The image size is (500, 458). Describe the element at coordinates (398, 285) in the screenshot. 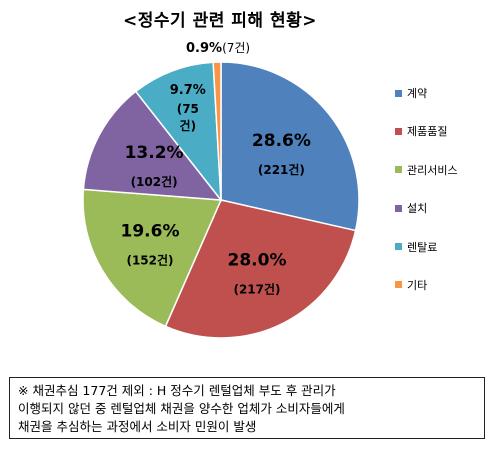

I see `legend-swatch-other` at that location.